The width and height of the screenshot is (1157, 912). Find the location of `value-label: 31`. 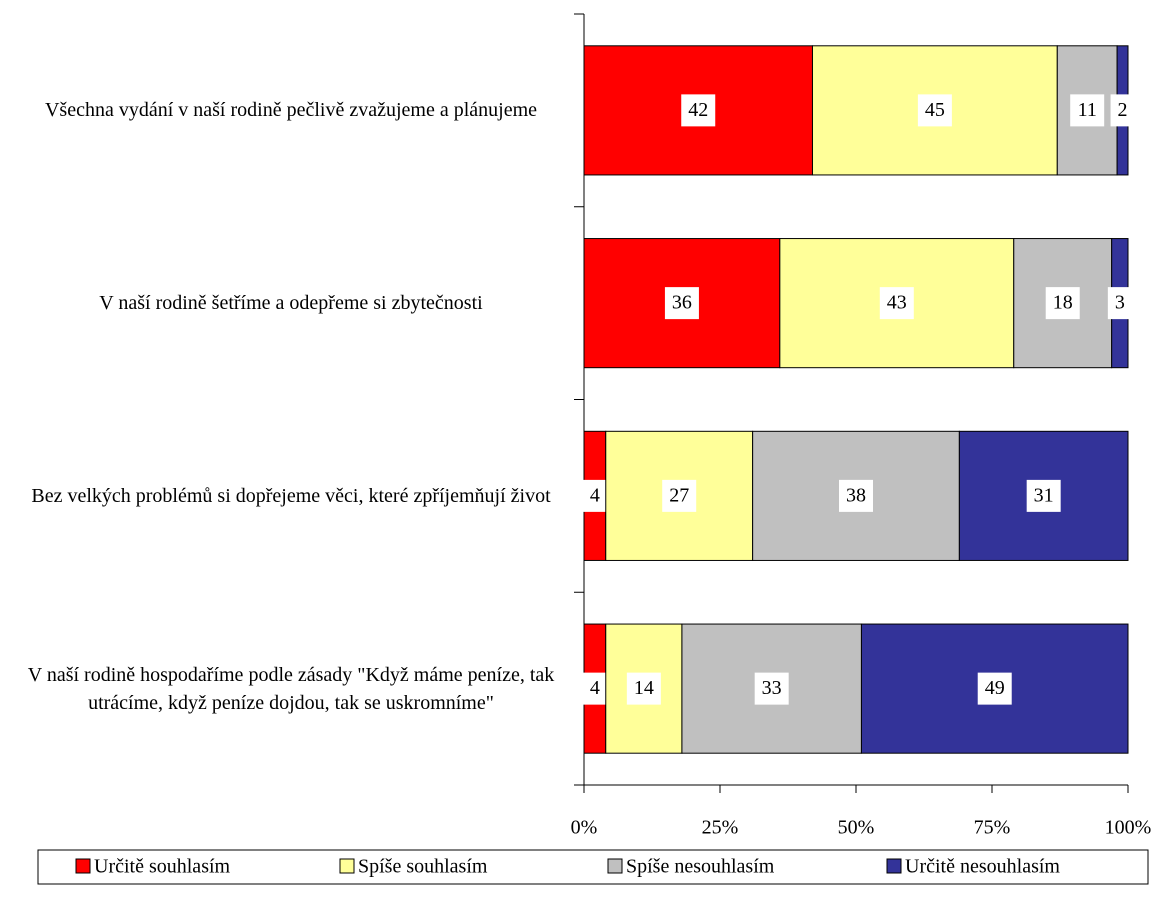

value-label: 31 is located at coordinates (1044, 495).